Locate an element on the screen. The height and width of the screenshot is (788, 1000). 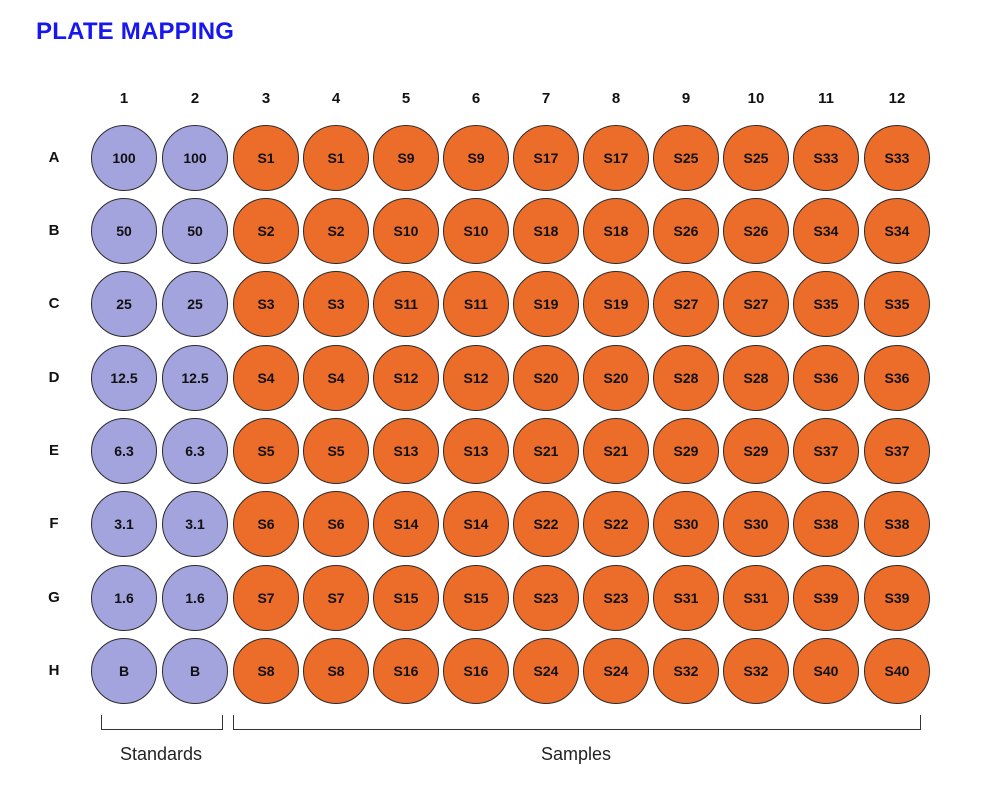
sample-well: S34 is located at coordinates (826, 231).